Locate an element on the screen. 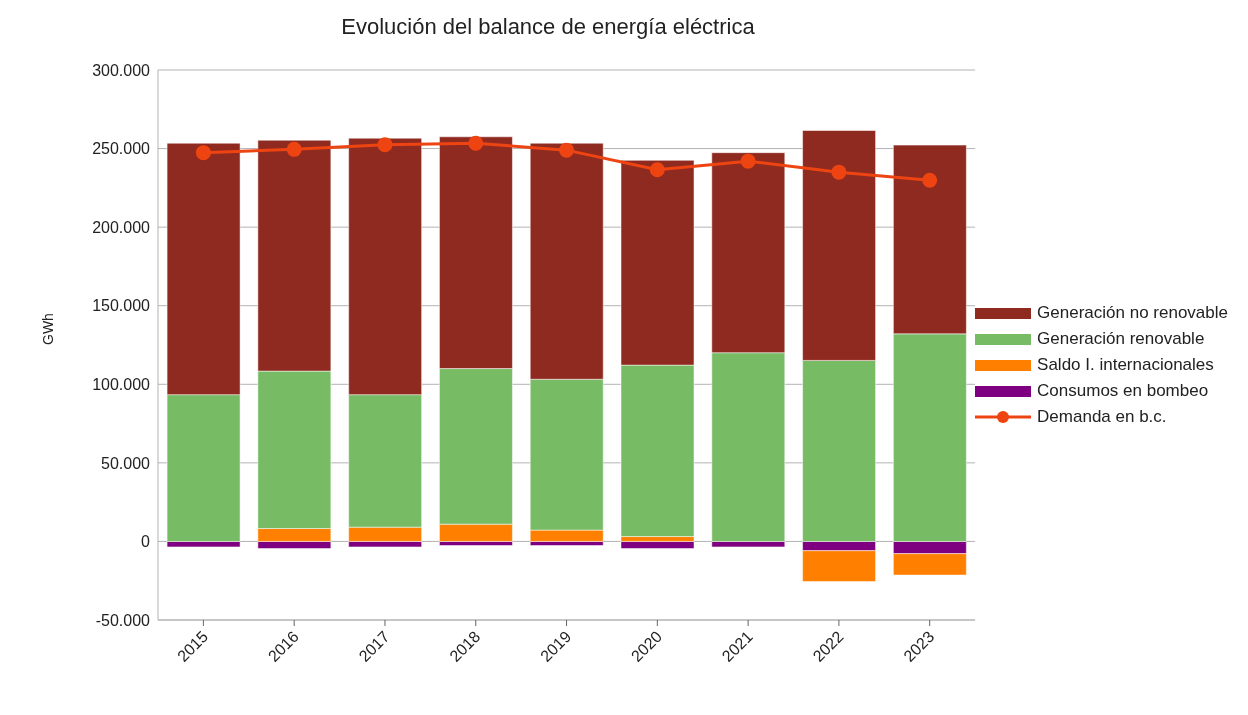 The image size is (1248, 715). bar is located at coordinates (657, 545).